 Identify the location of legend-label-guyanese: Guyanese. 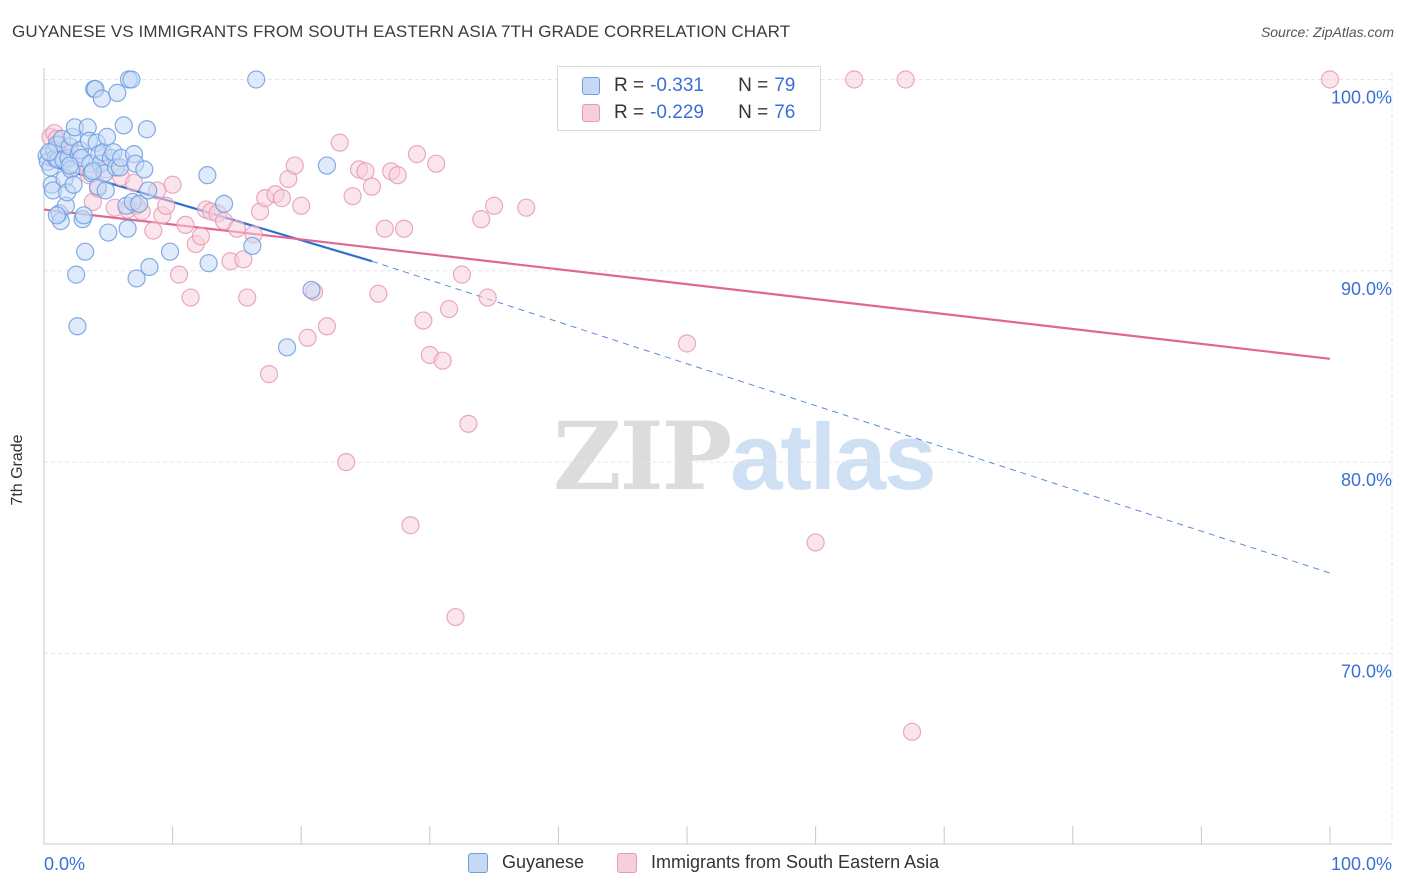
(543, 862).